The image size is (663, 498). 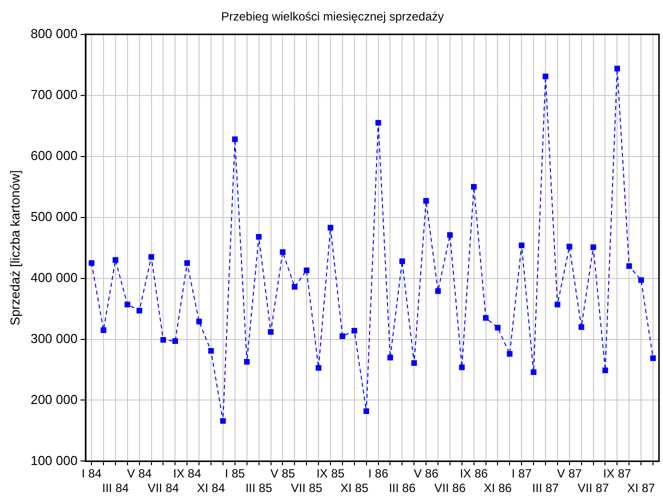 I want to click on x-tick-label: XI 85, so click(x=354, y=488).